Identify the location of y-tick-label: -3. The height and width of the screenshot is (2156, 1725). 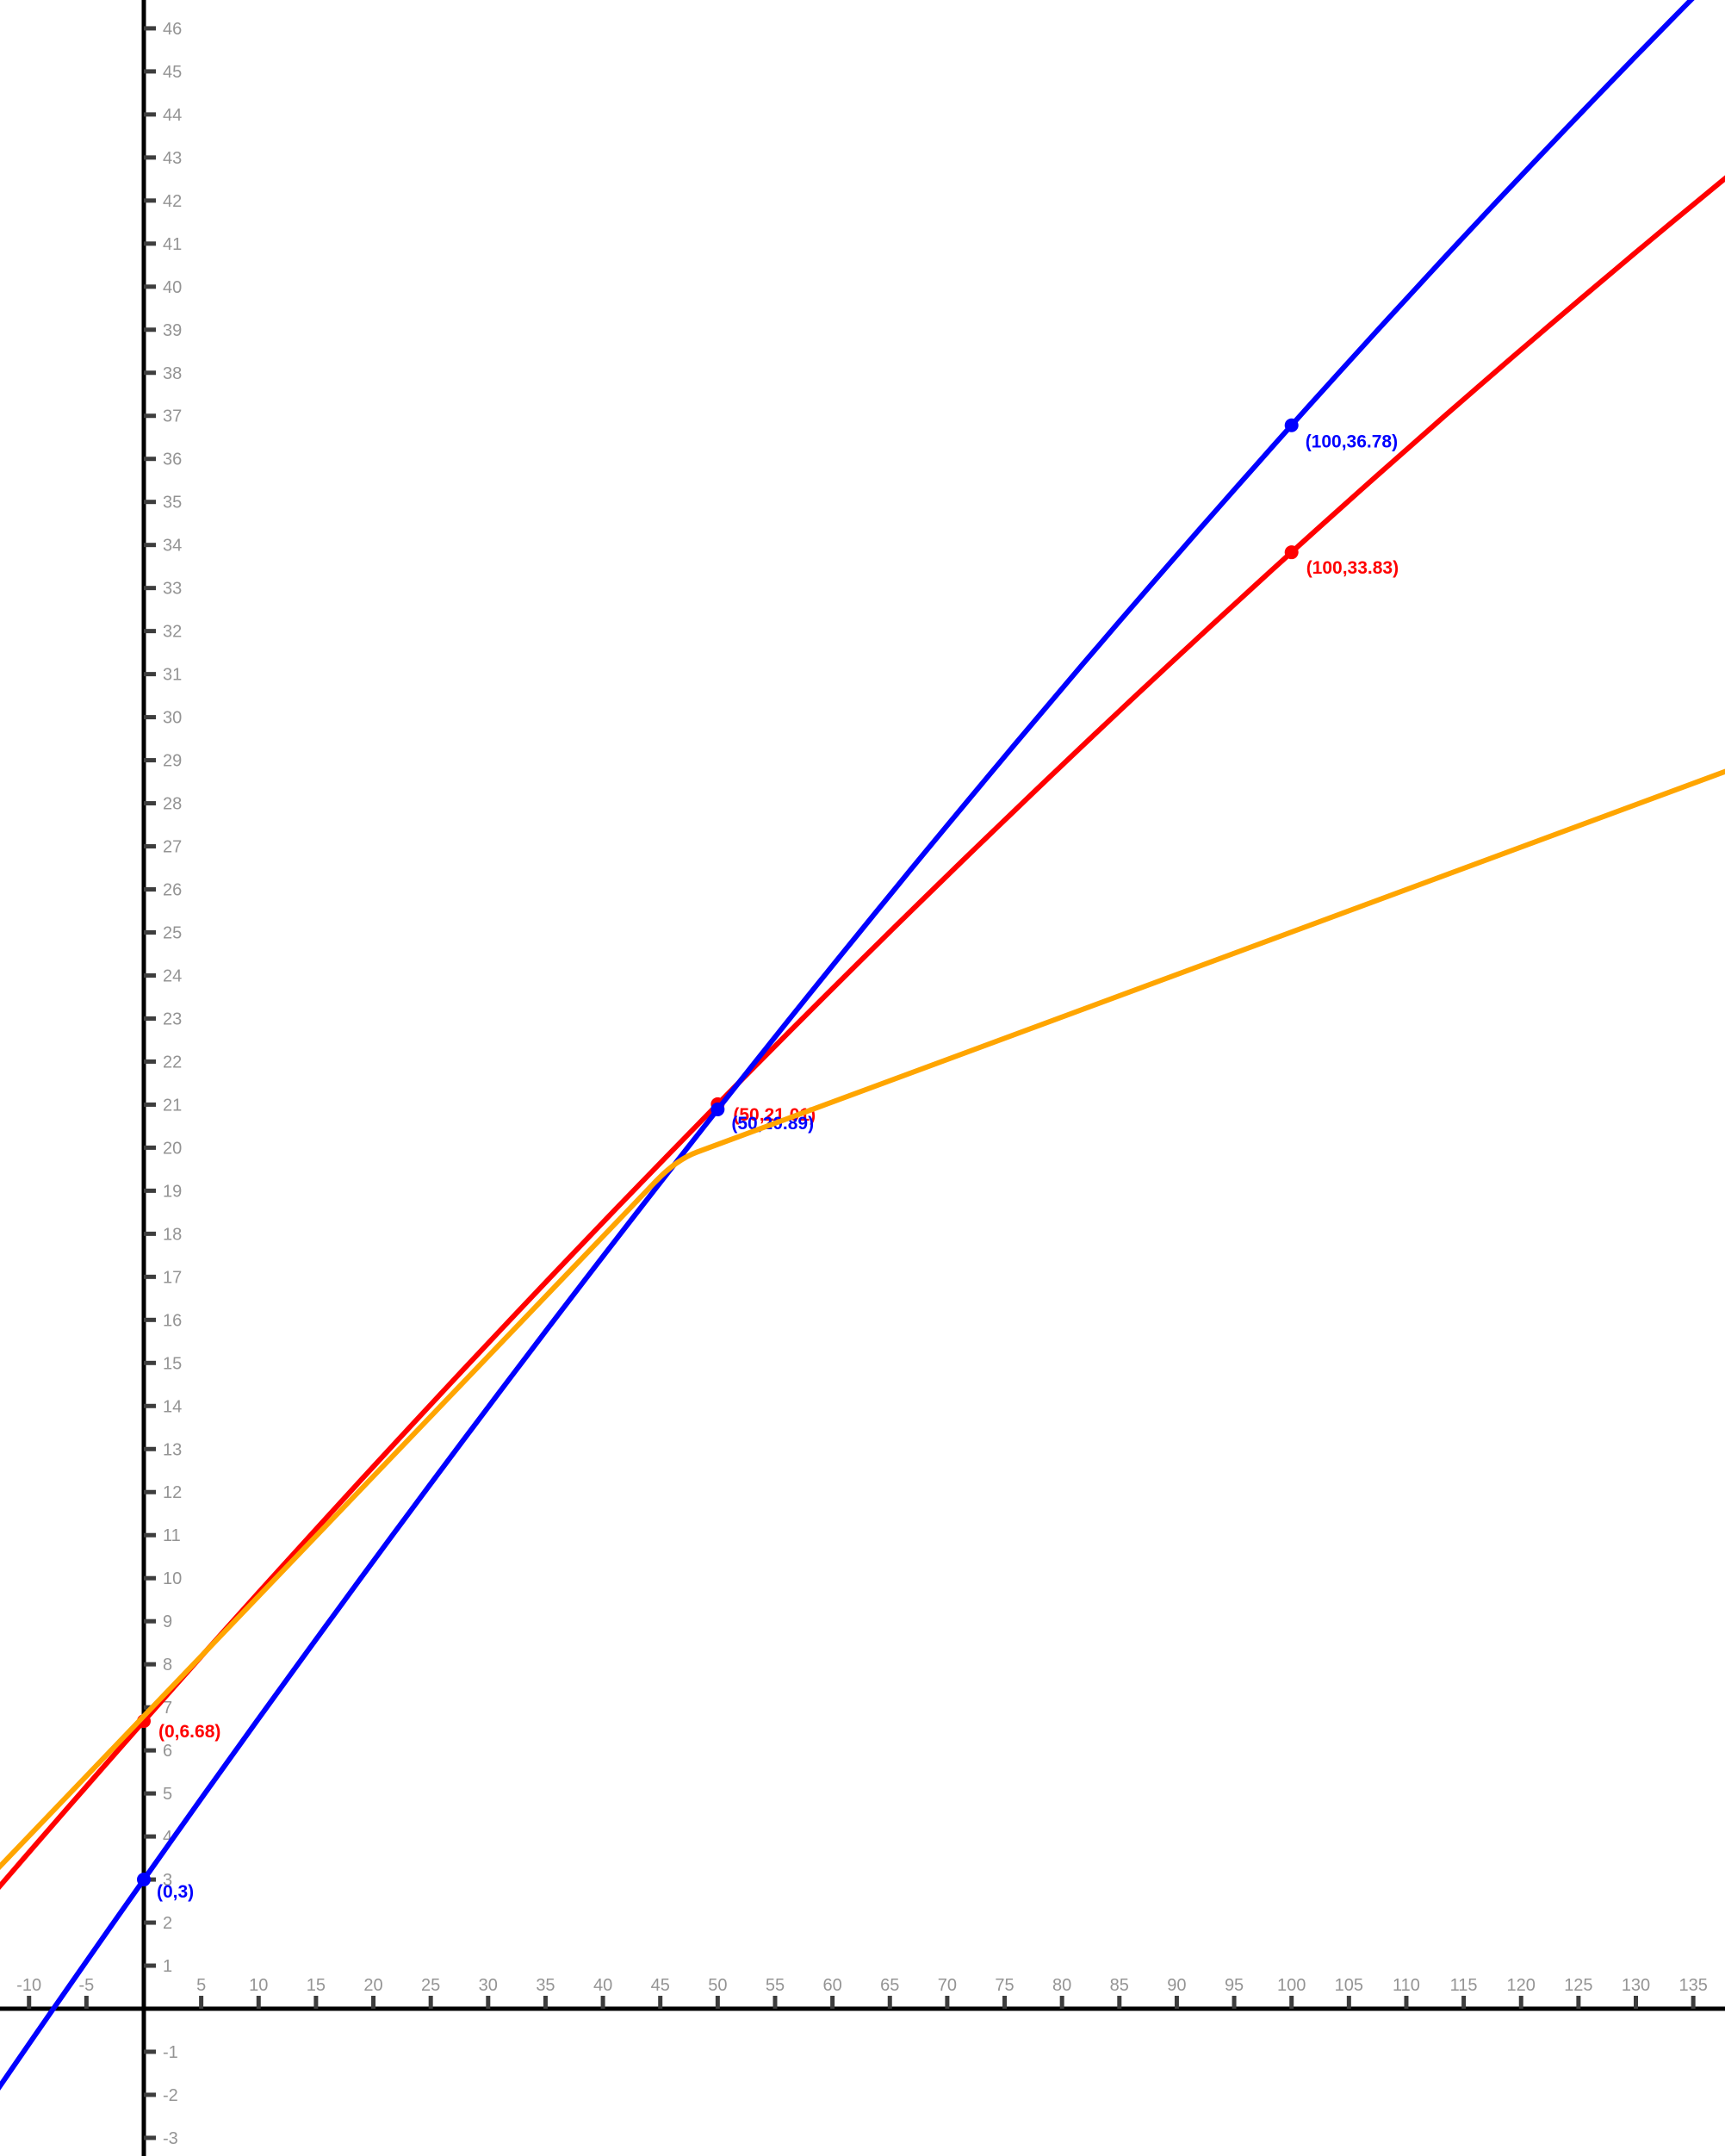
(170, 2139).